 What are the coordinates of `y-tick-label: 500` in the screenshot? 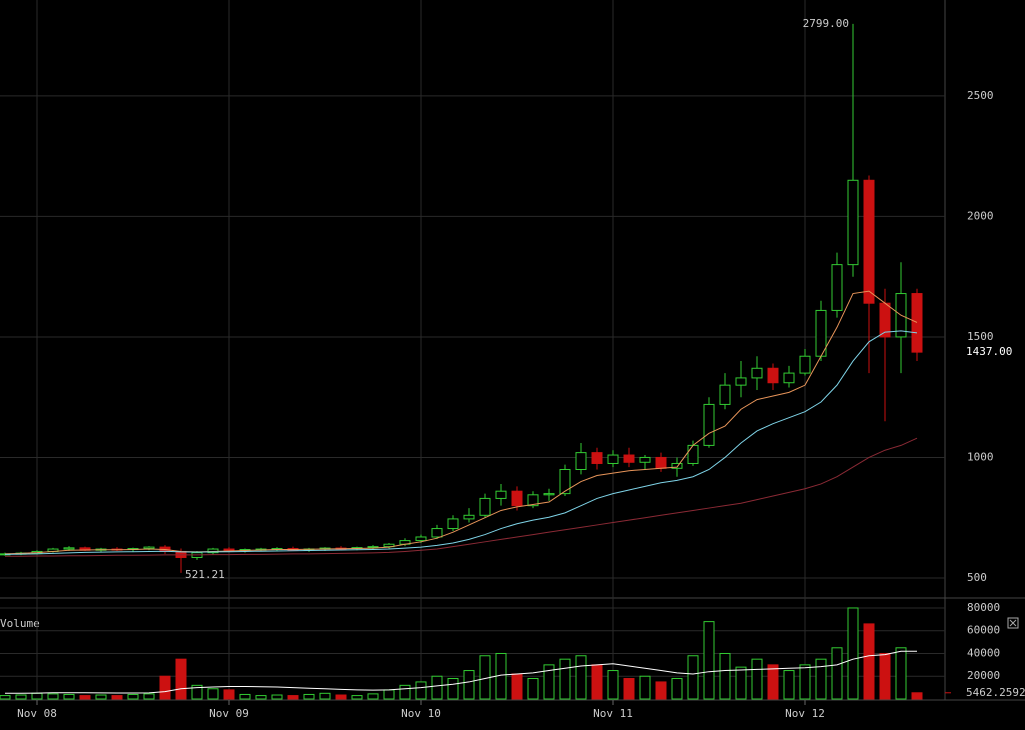 It's located at (977, 577).